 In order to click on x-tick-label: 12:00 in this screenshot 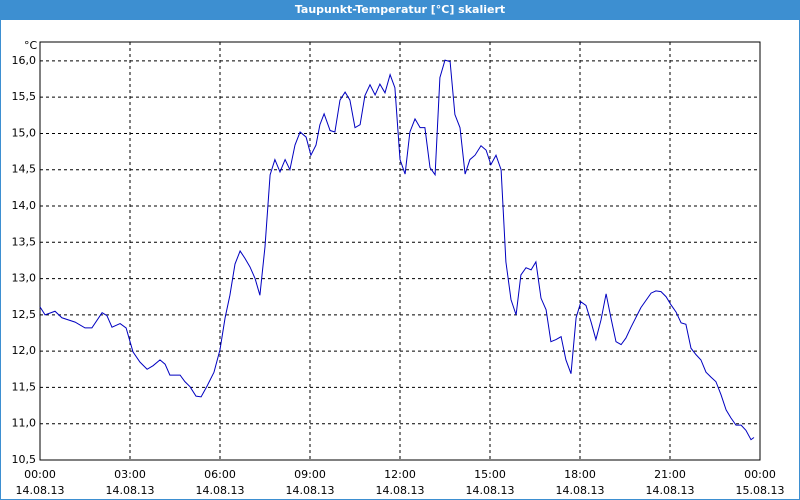, I will do `click(400, 474)`.